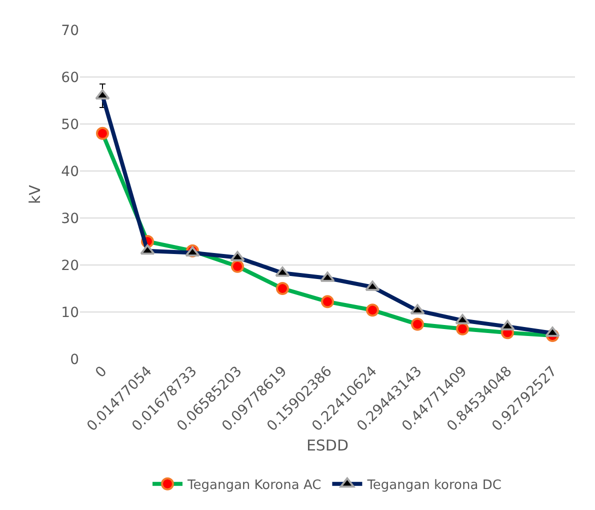  What do you see at coordinates (74, 360) in the screenshot?
I see `y-tick-label: 0` at bounding box center [74, 360].